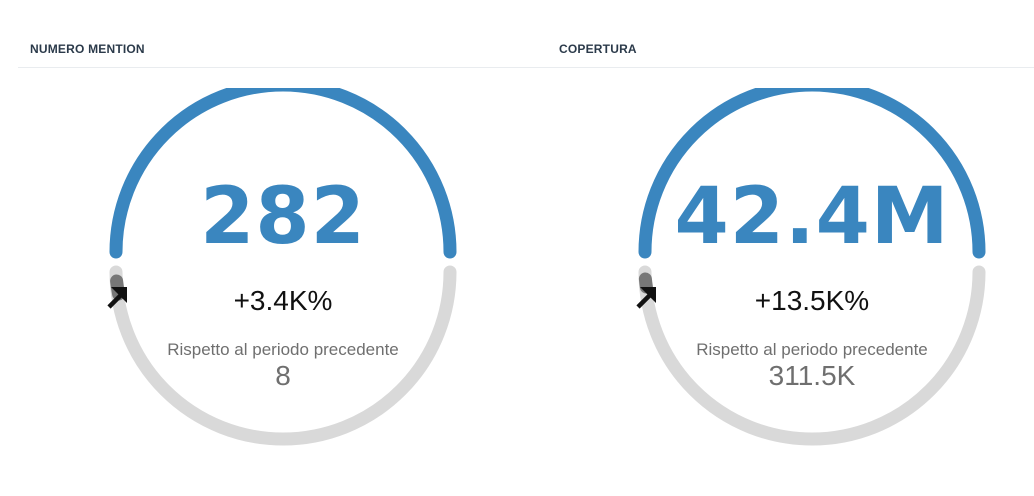 This screenshot has height=496, width=1034. I want to click on widget-title: COPERTURA, so click(598, 49).